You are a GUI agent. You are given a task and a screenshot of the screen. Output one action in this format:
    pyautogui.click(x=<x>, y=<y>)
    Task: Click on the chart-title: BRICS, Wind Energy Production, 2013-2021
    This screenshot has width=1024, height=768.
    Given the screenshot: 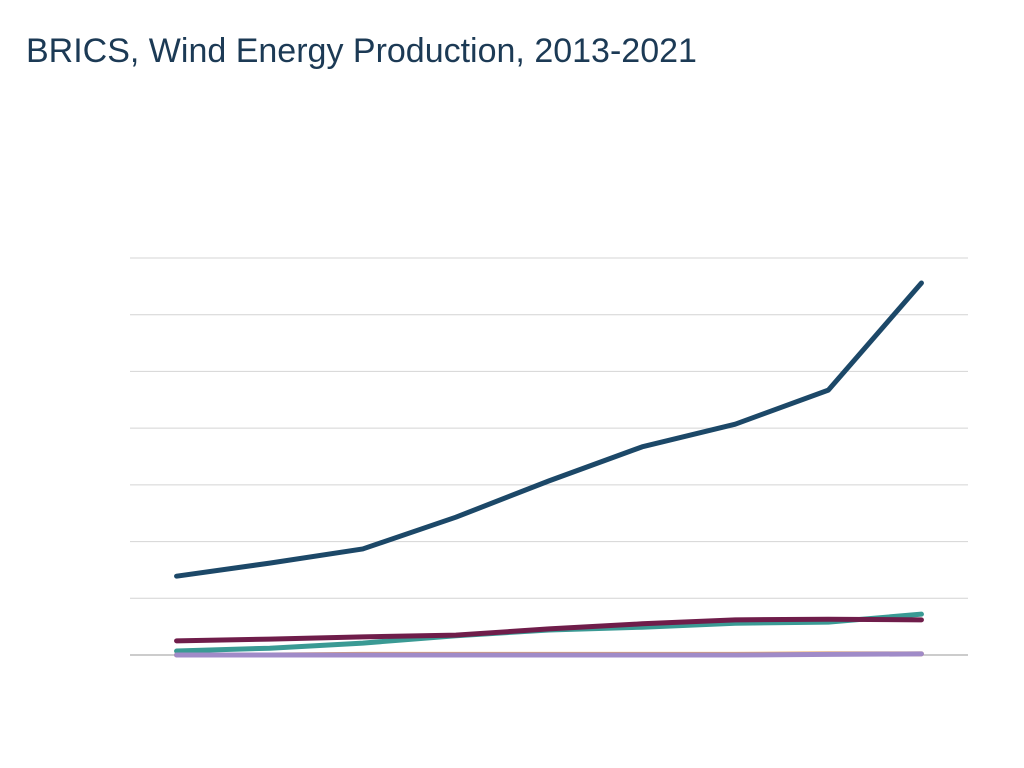 What is the action you would take?
    pyautogui.click(x=361, y=51)
    